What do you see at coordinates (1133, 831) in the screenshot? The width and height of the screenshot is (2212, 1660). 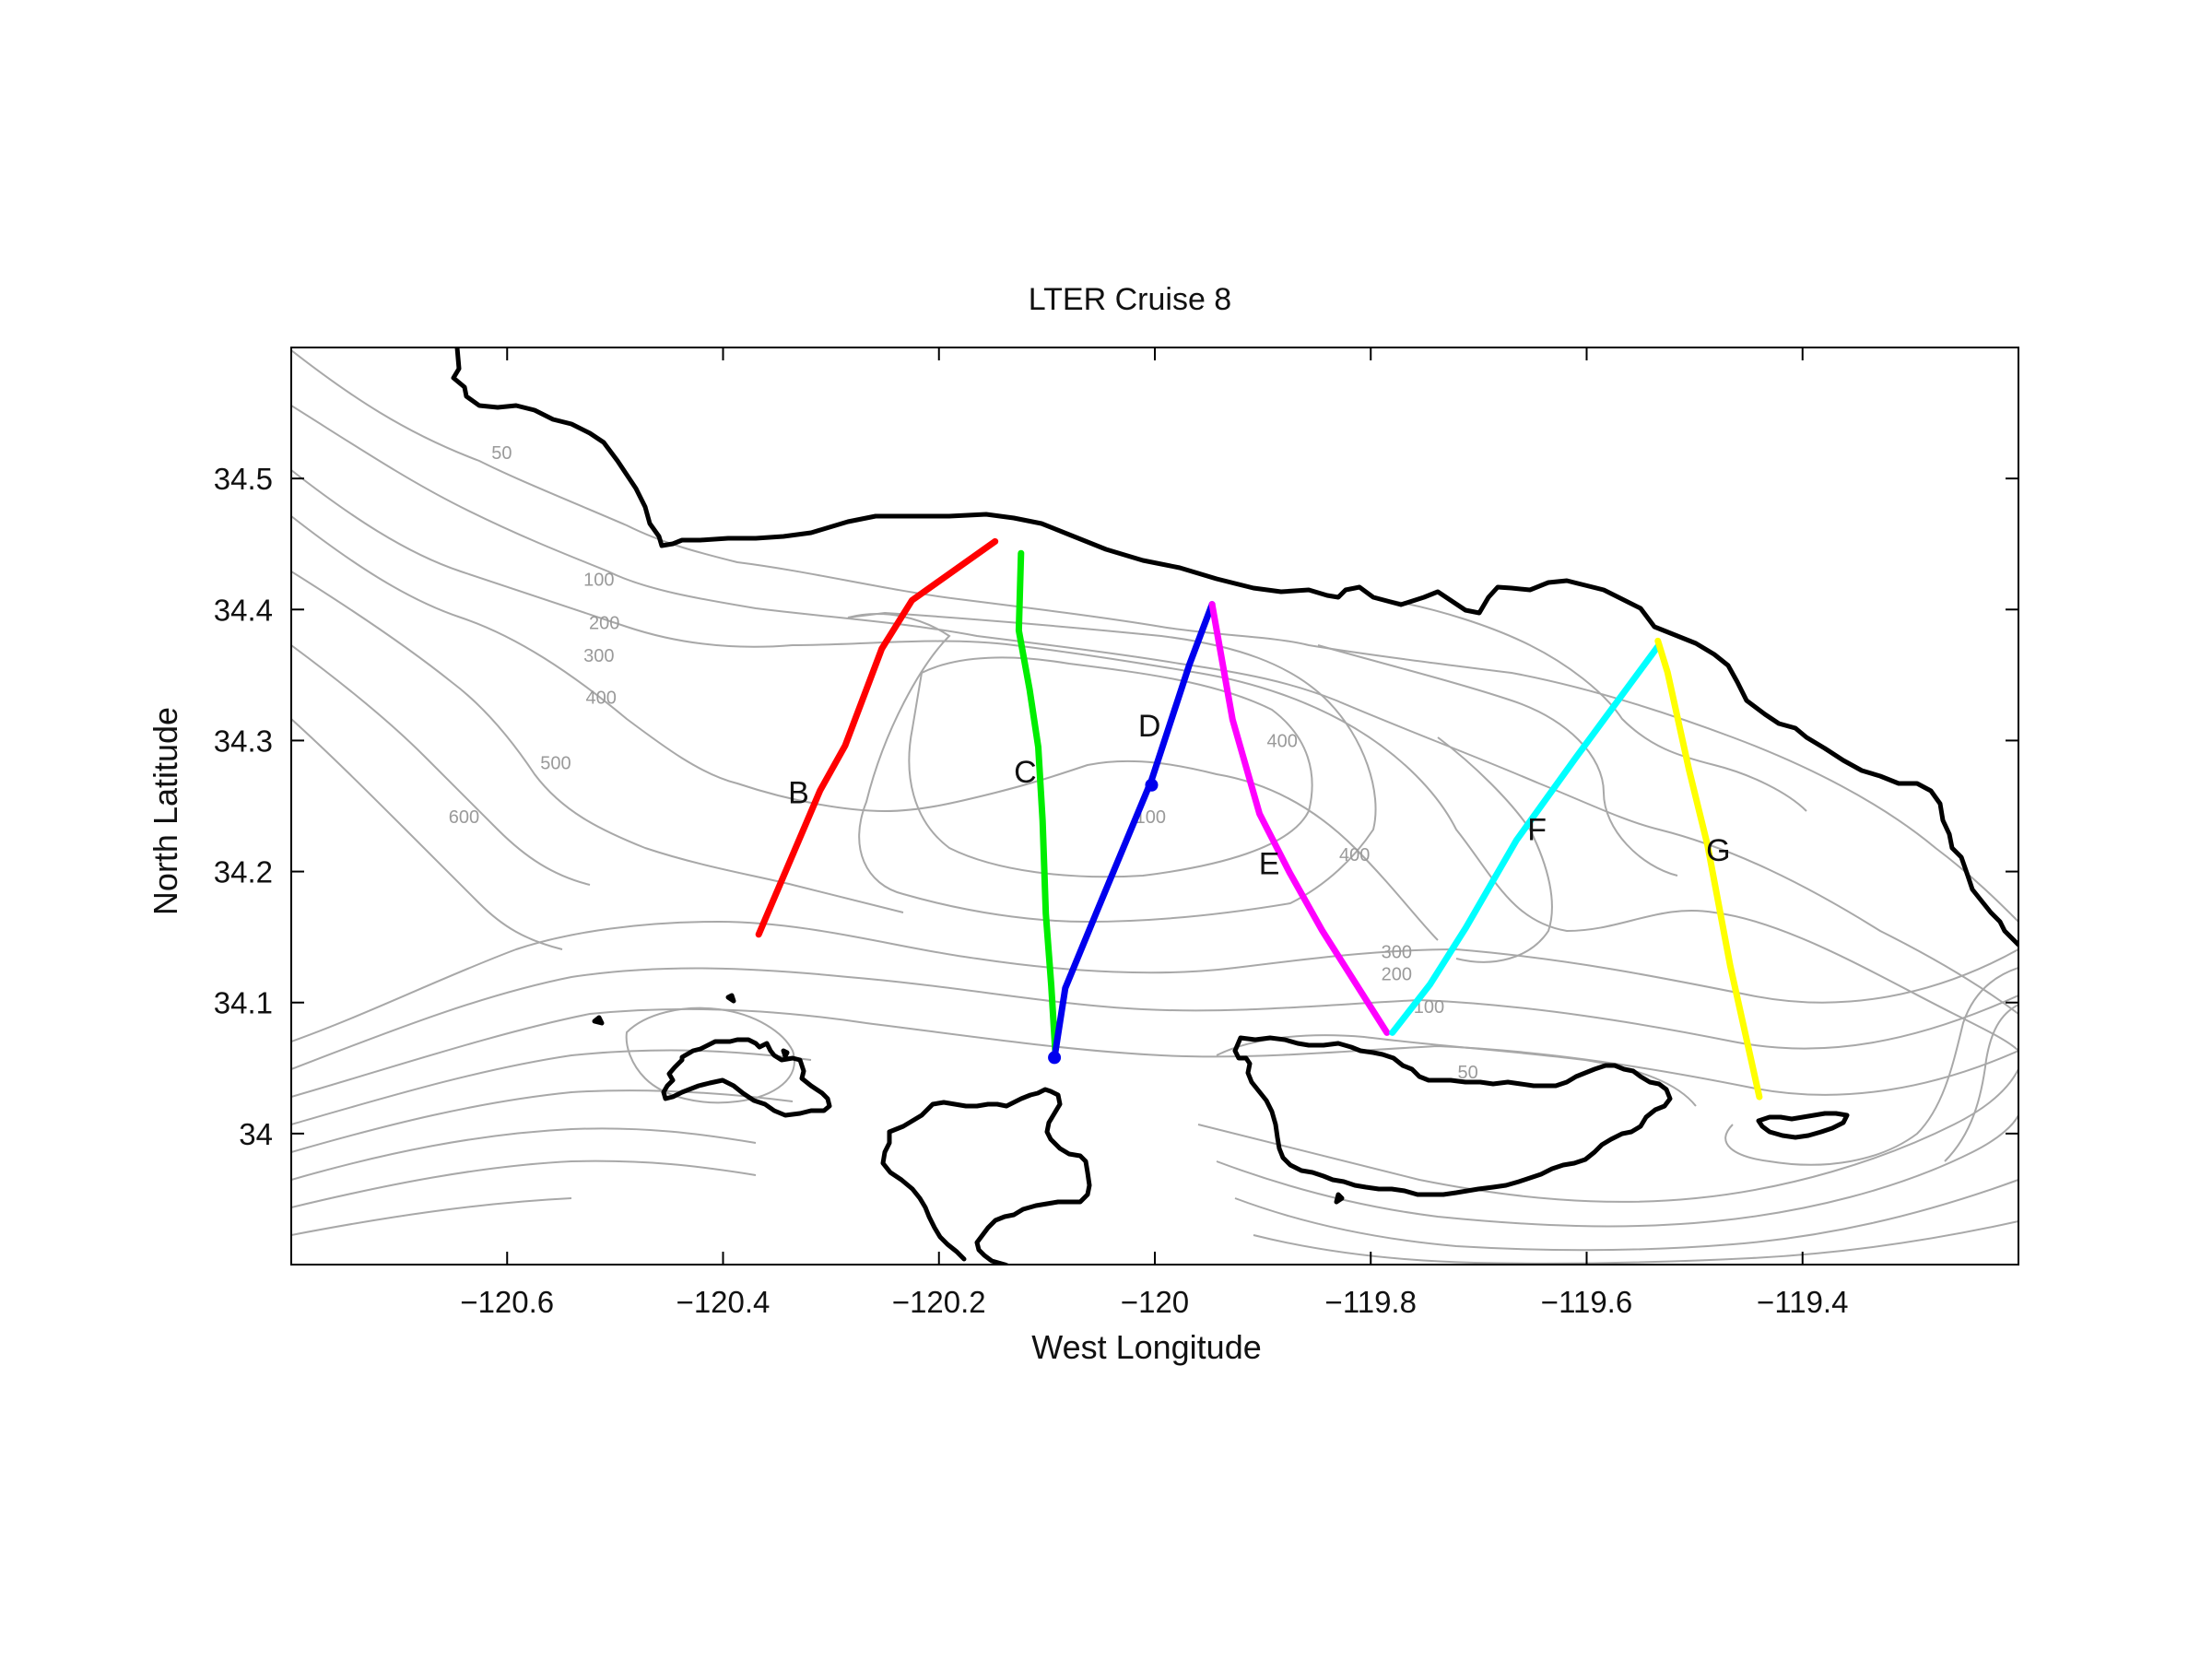 I see `track-line-d` at bounding box center [1133, 831].